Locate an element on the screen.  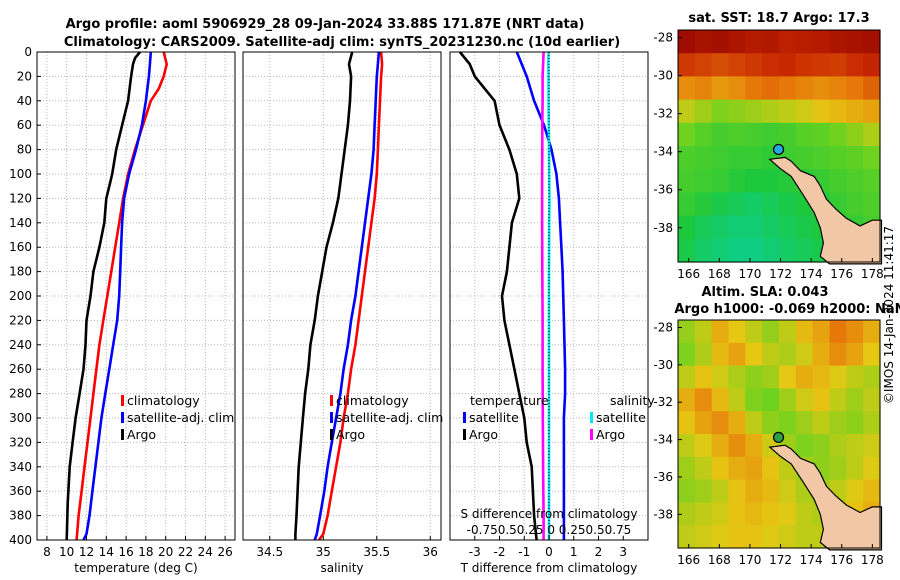
legend-satellite-adj: satellite-adj. clim is located at coordinates (180, 417).